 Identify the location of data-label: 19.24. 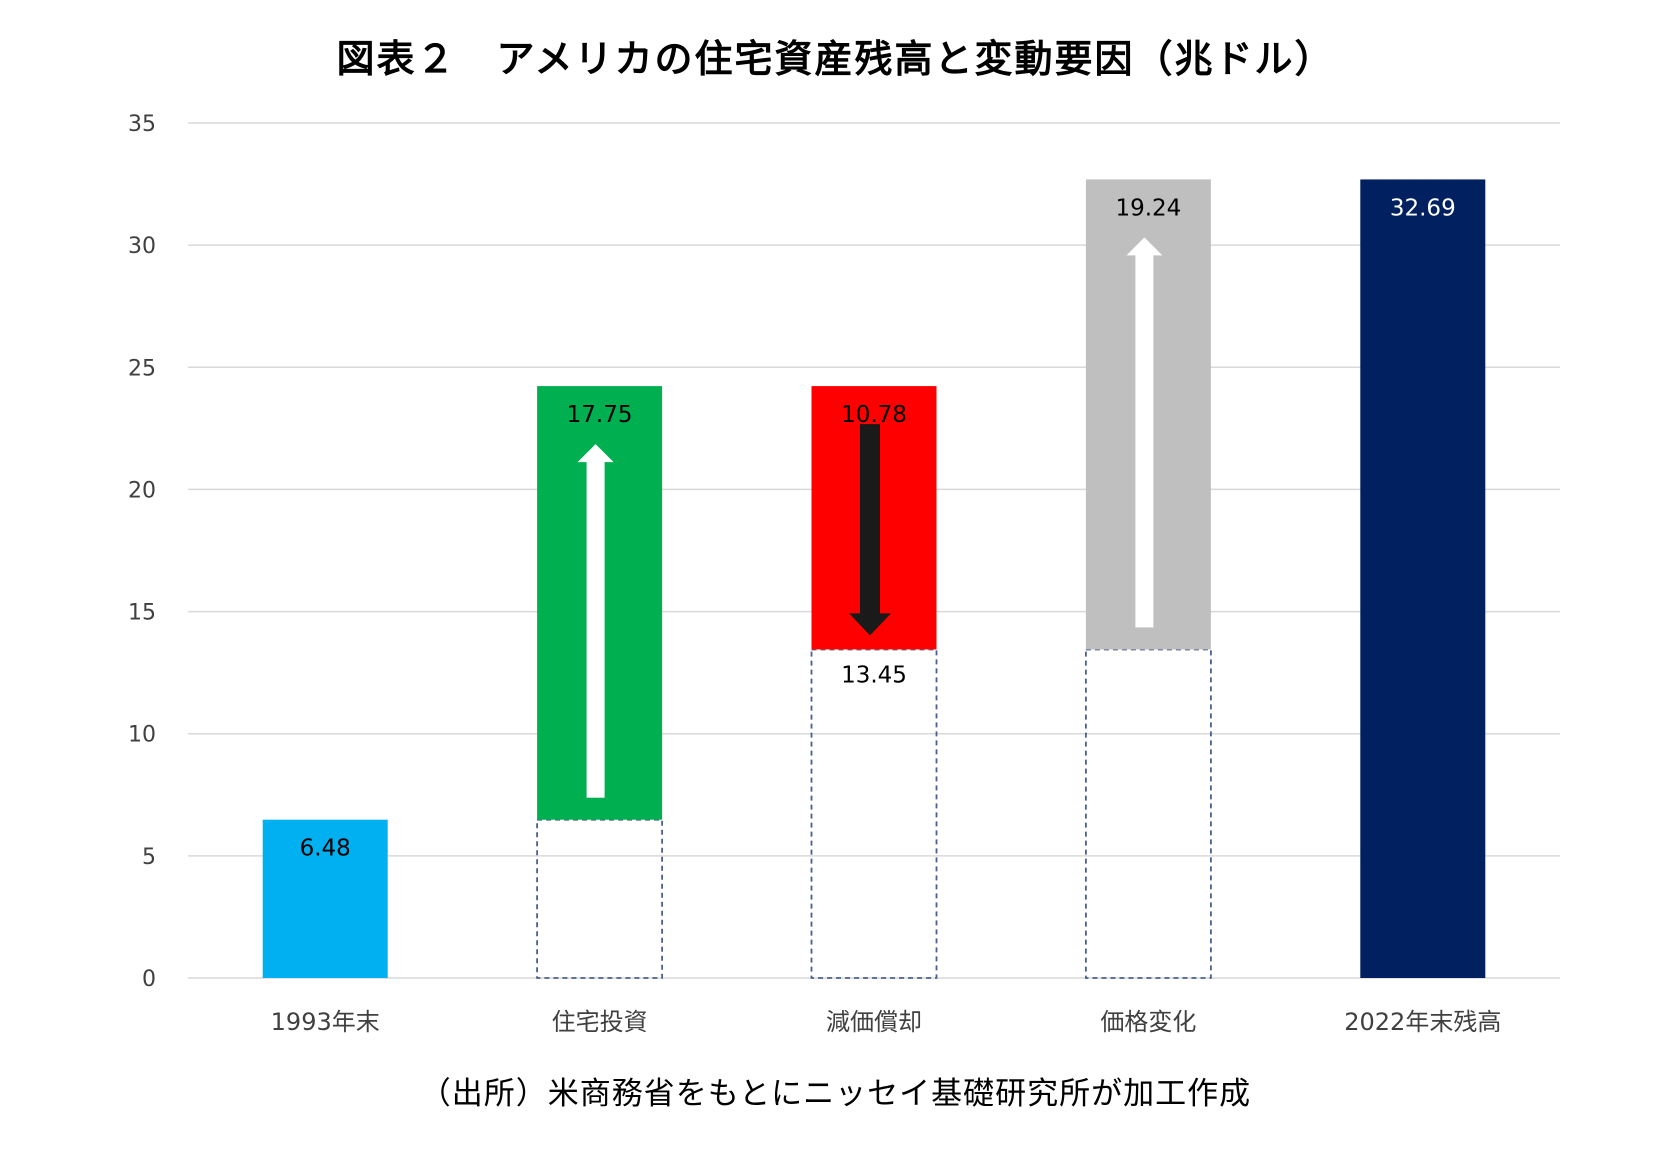
(1148, 208).